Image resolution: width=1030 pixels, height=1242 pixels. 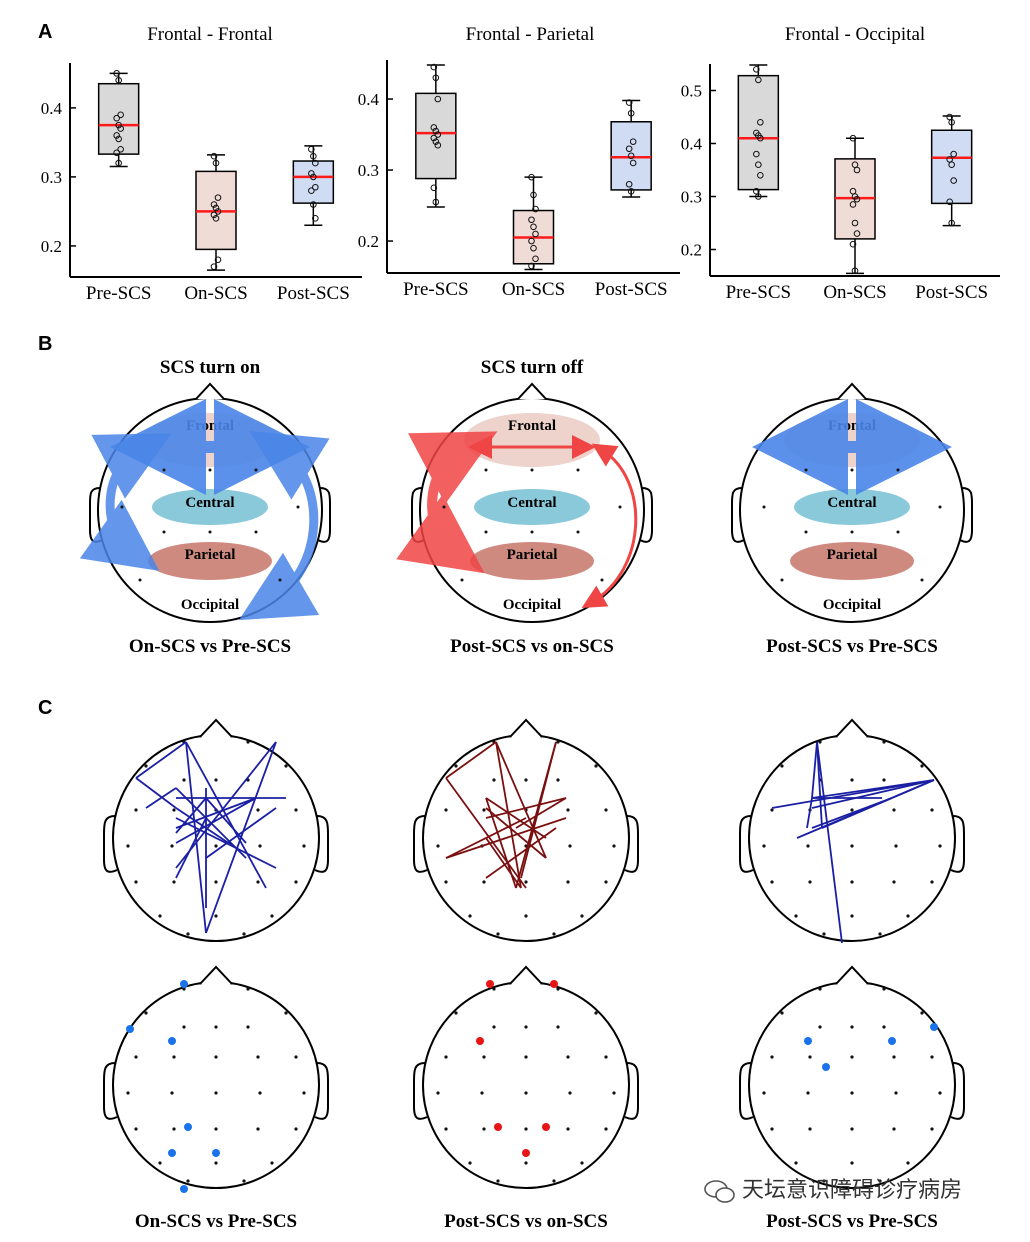 I want to click on y-tick-label: 0.2, so click(x=691, y=250).